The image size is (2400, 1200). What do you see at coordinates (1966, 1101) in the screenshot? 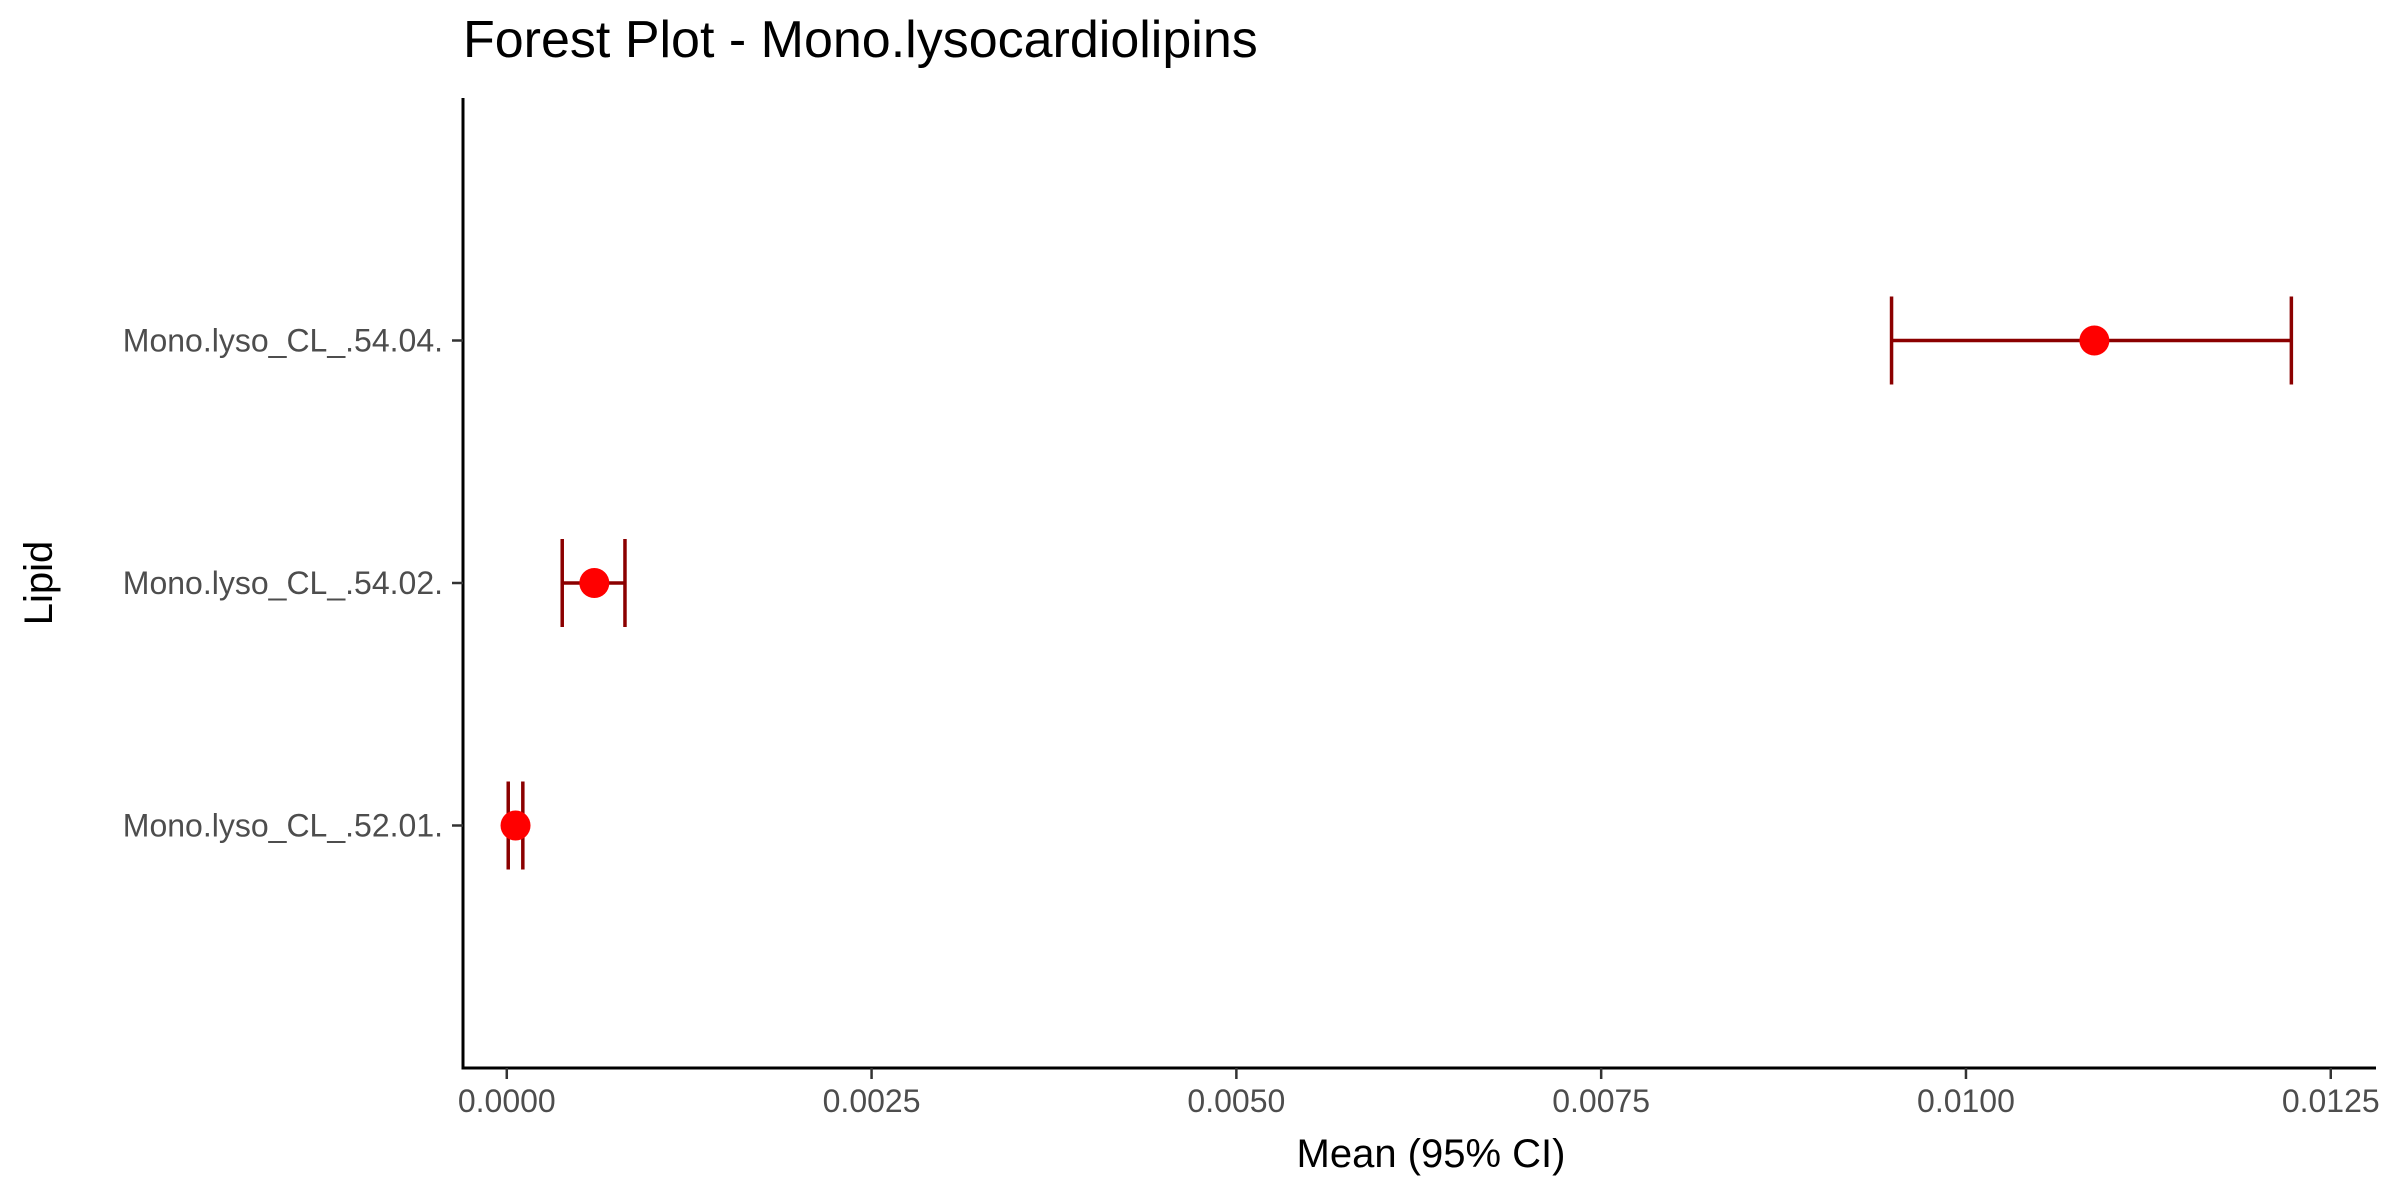
I see `x-tick-label: 0.0100` at bounding box center [1966, 1101].